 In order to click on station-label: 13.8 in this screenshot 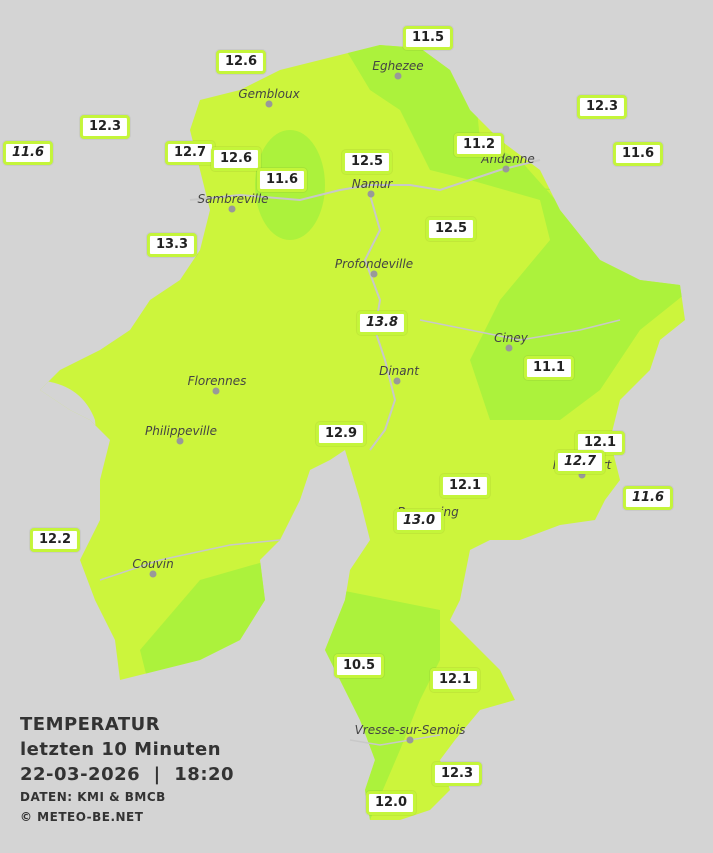, I will do `click(382, 323)`.